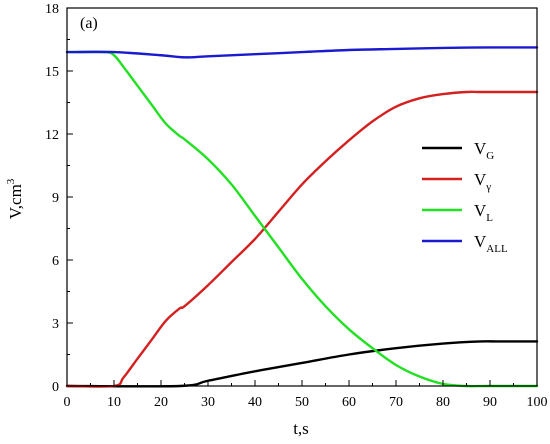  Describe the element at coordinates (161, 402) in the screenshot. I see `x-tick-label: 20` at that location.